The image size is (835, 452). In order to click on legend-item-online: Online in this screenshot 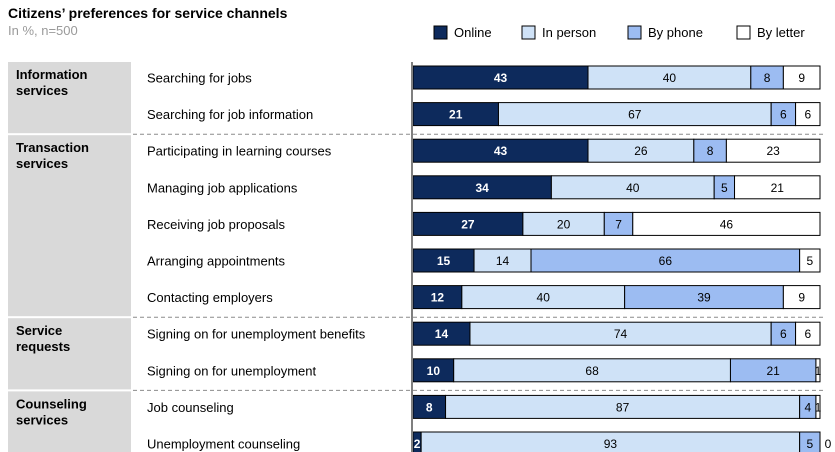, I will do `click(462, 32)`.